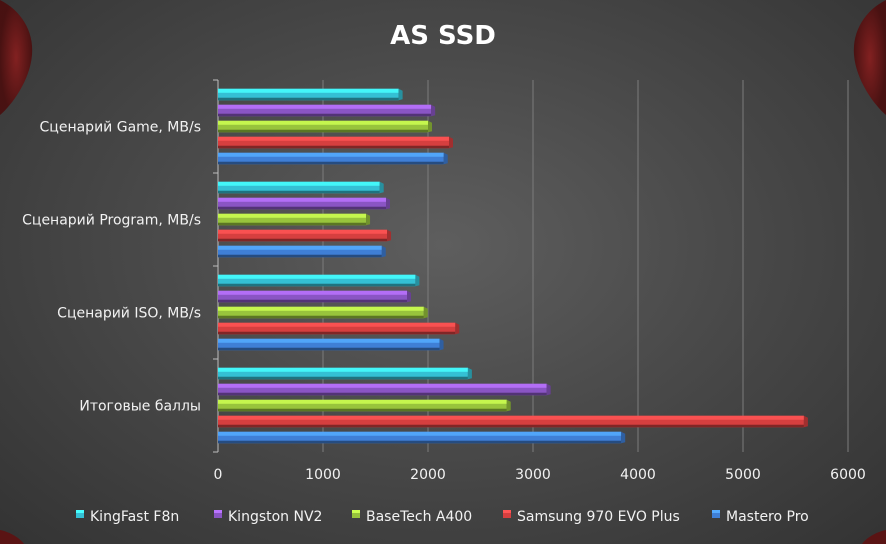  I want to click on corner-ornament-bottom-left, so click(12, 537).